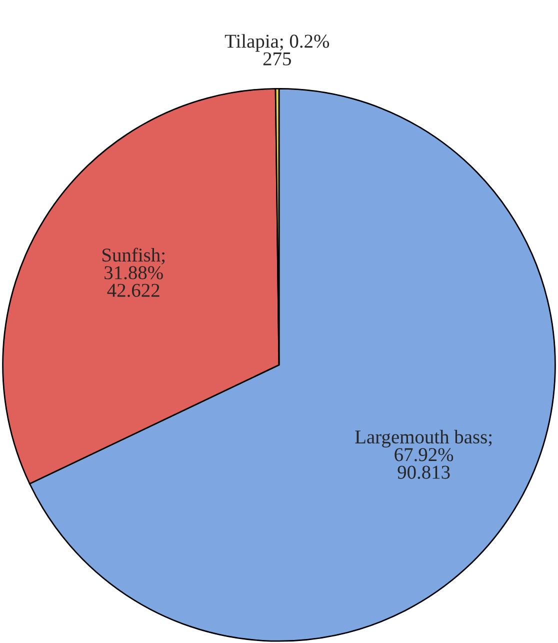 This screenshot has height=643, width=558. I want to click on slice-label: Largemouth bass; 67.92% 90.813, so click(423, 454).